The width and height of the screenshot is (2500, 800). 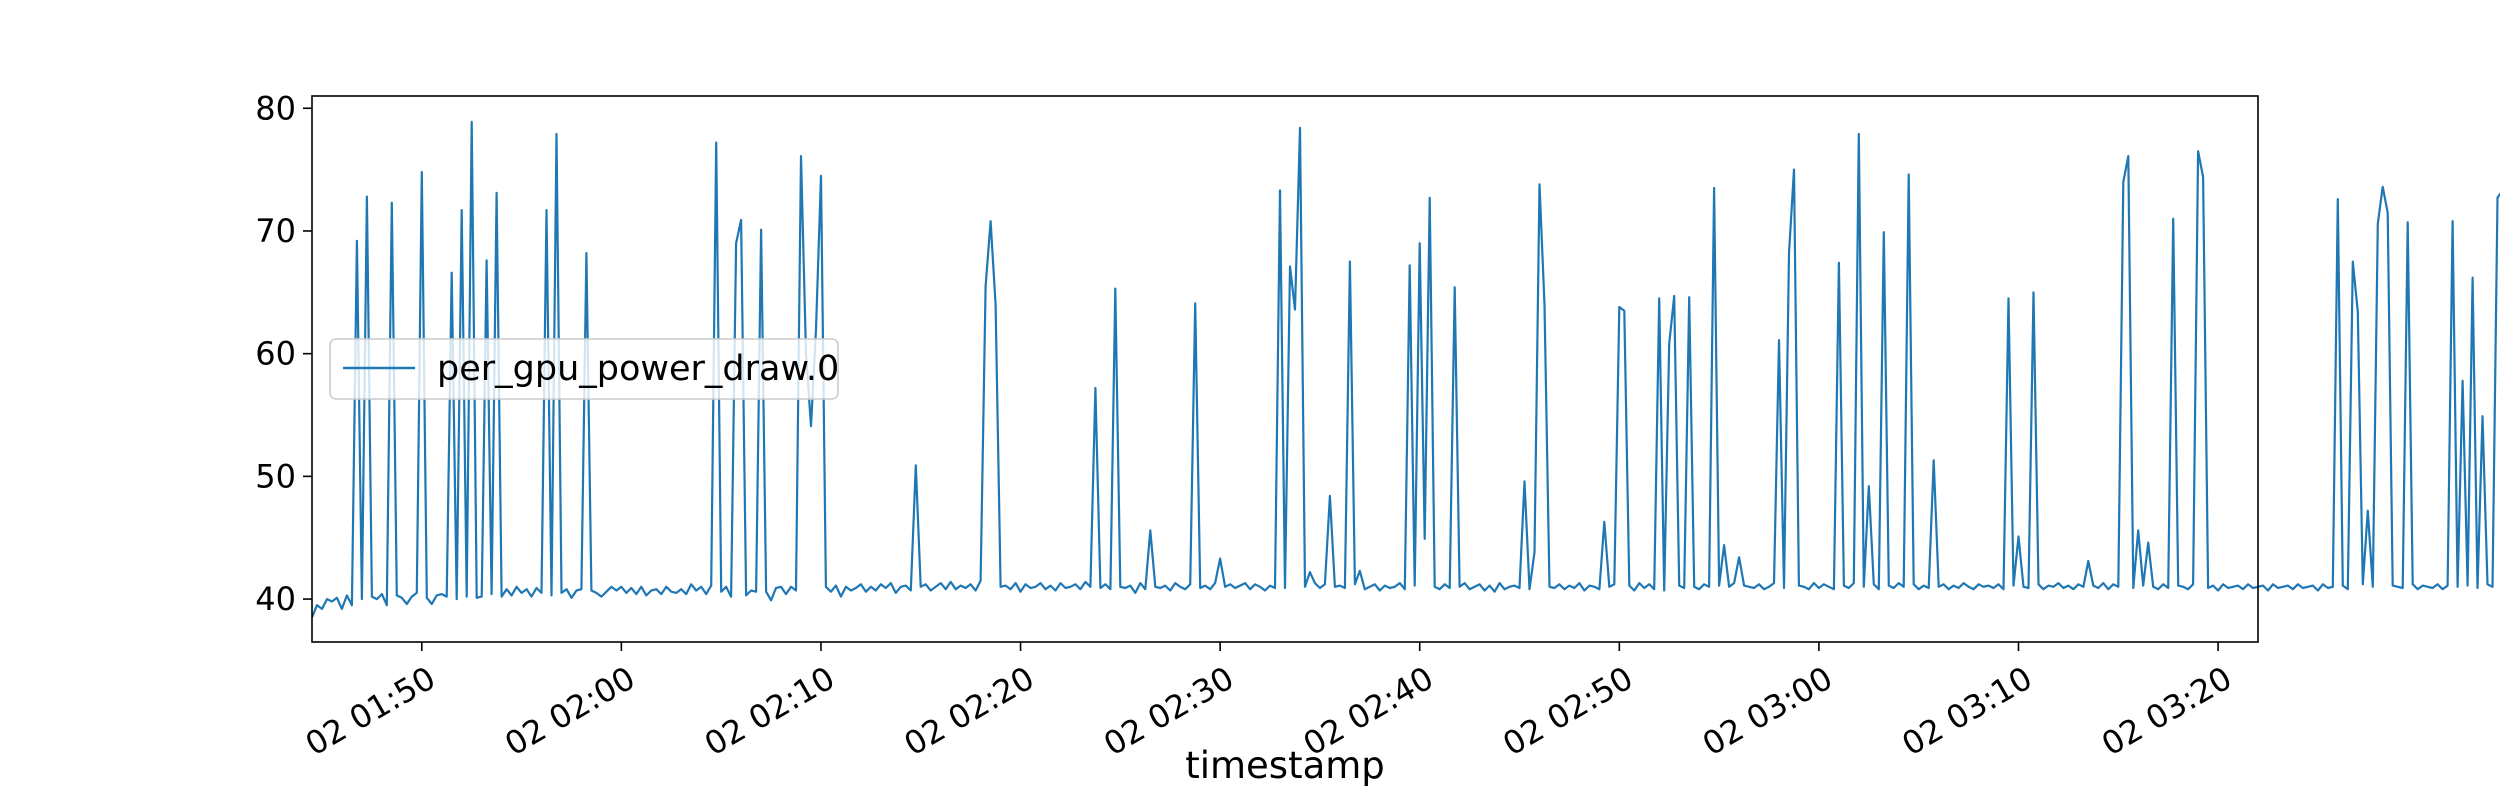 I want to click on x-axis-title: timestamp, so click(x=1285, y=765).